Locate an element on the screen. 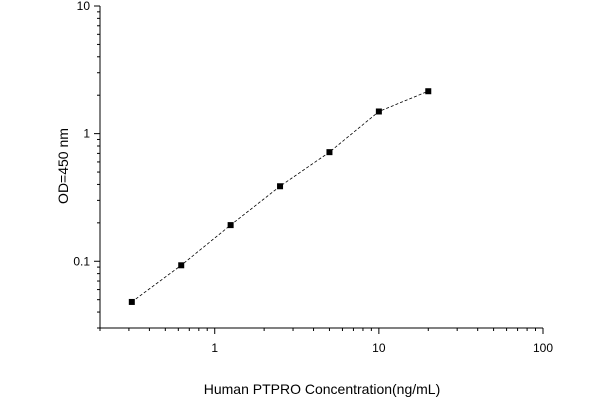 The image size is (600, 400). y-axis-title: OD=450 nm is located at coordinates (63, 166).